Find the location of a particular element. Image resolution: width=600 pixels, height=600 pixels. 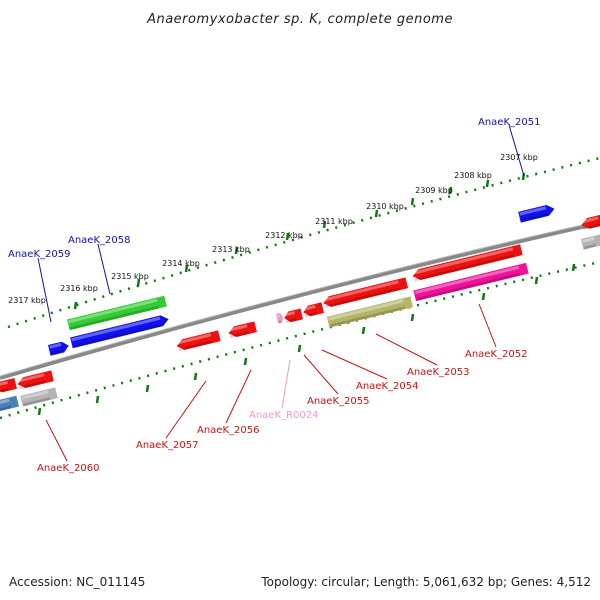

gene-label: AnaeK_2053 is located at coordinates (438, 372).